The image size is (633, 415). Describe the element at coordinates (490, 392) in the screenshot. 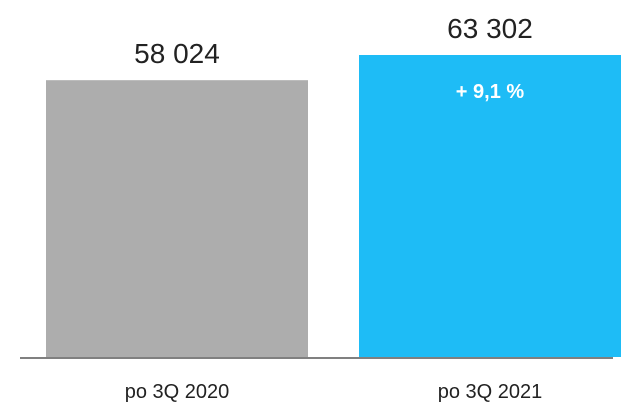

I see `category-label-po-3q-2021: po 3Q 2021` at that location.